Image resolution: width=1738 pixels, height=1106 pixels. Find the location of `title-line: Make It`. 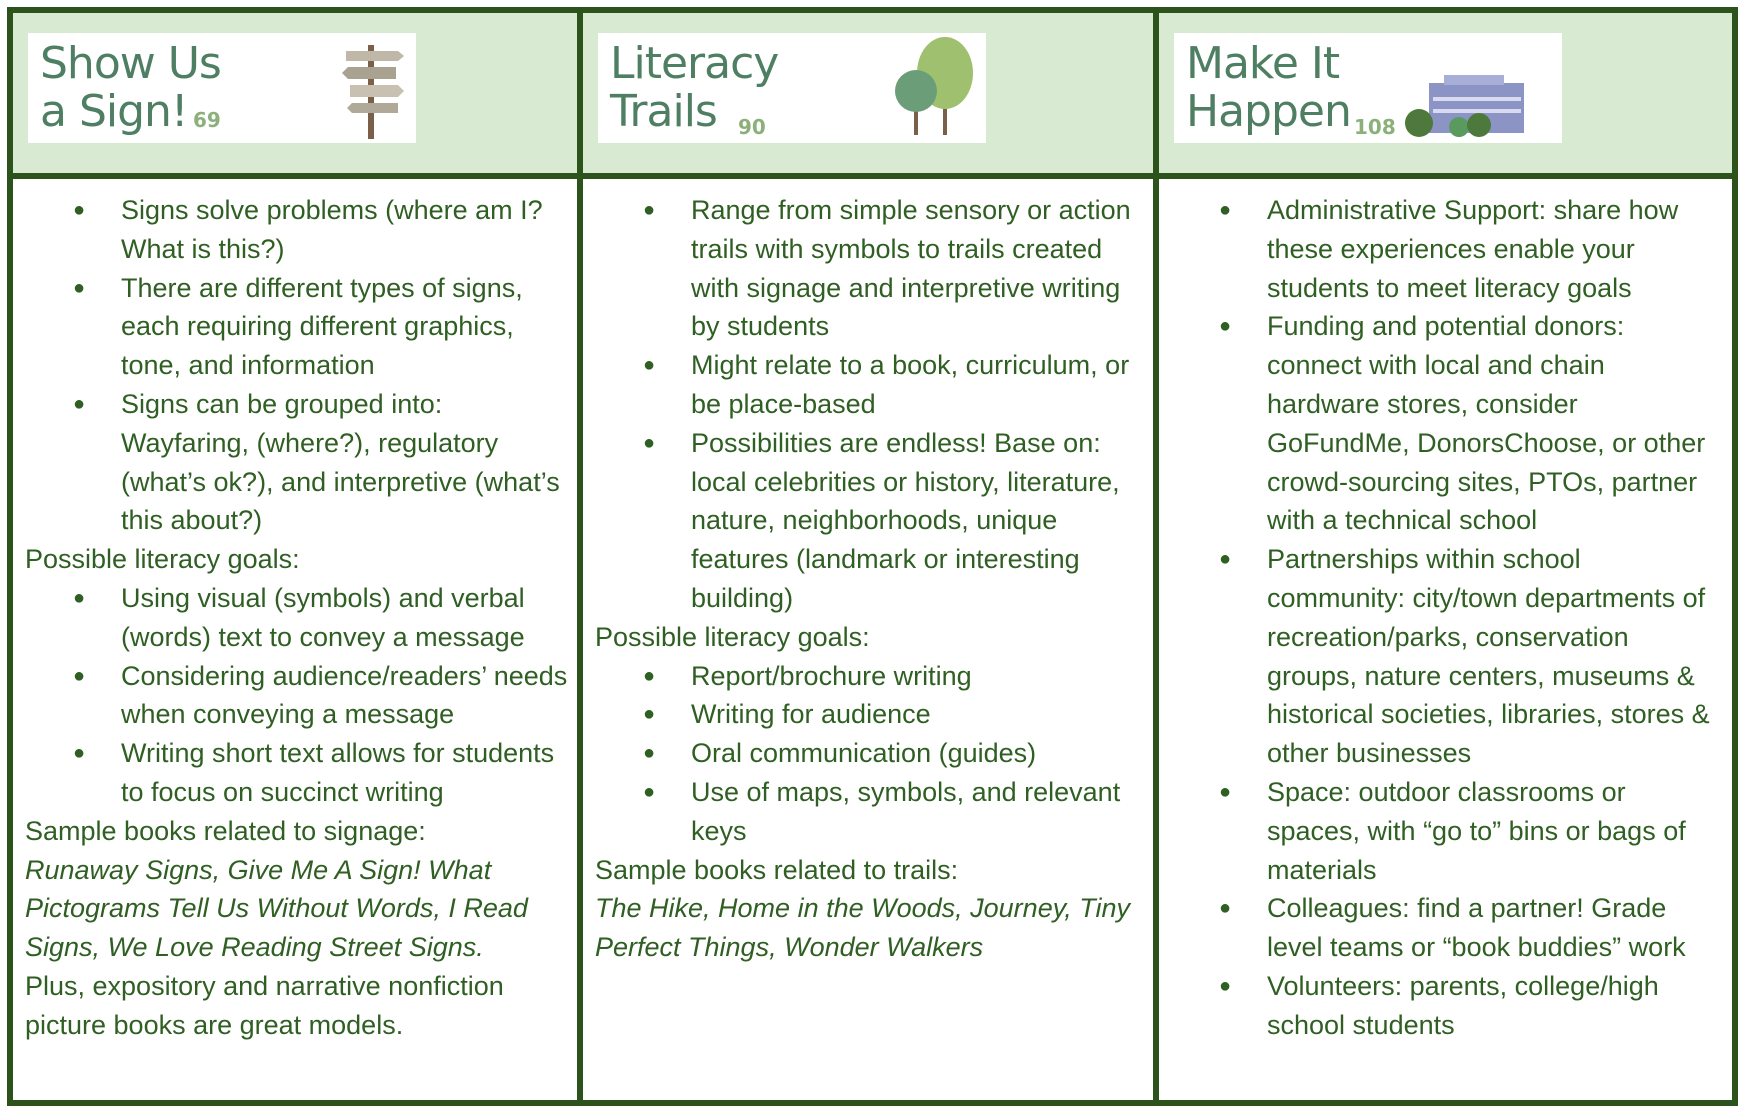

title-line: Make It is located at coordinates (1263, 63).